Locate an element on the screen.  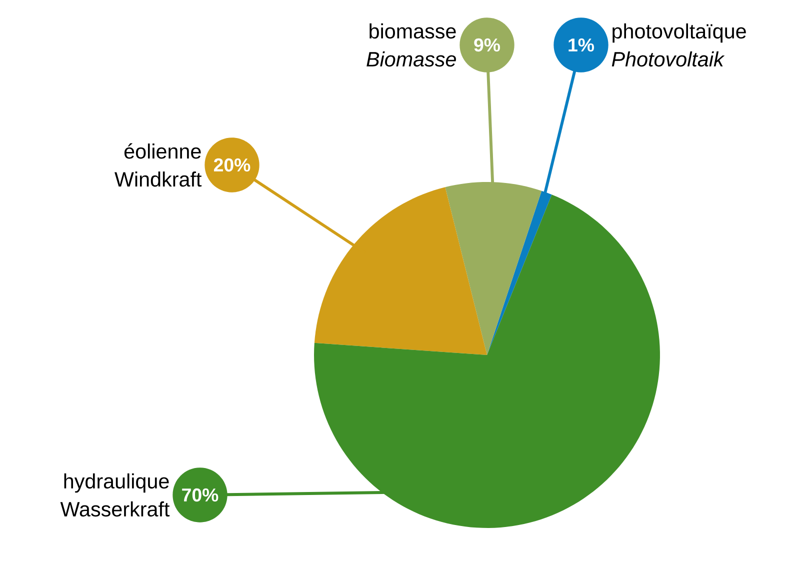
data-label: 9% is located at coordinates (487, 45).